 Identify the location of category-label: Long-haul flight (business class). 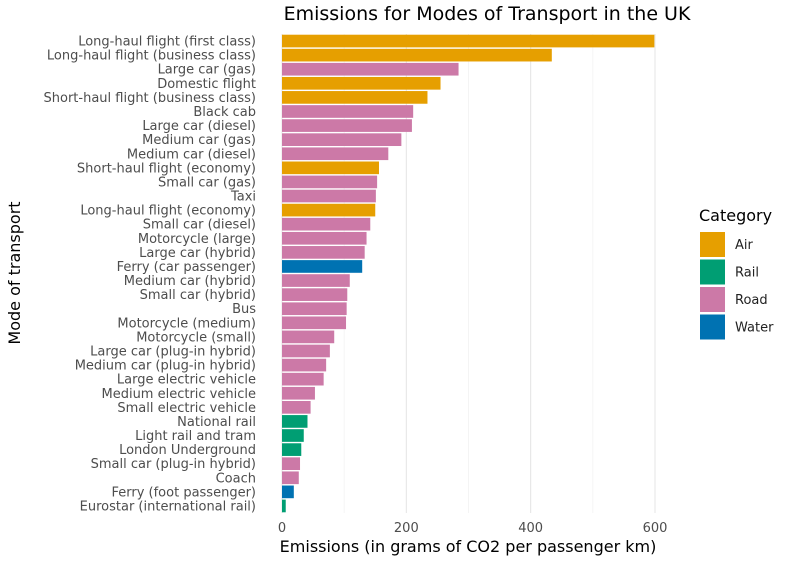
(151, 56).